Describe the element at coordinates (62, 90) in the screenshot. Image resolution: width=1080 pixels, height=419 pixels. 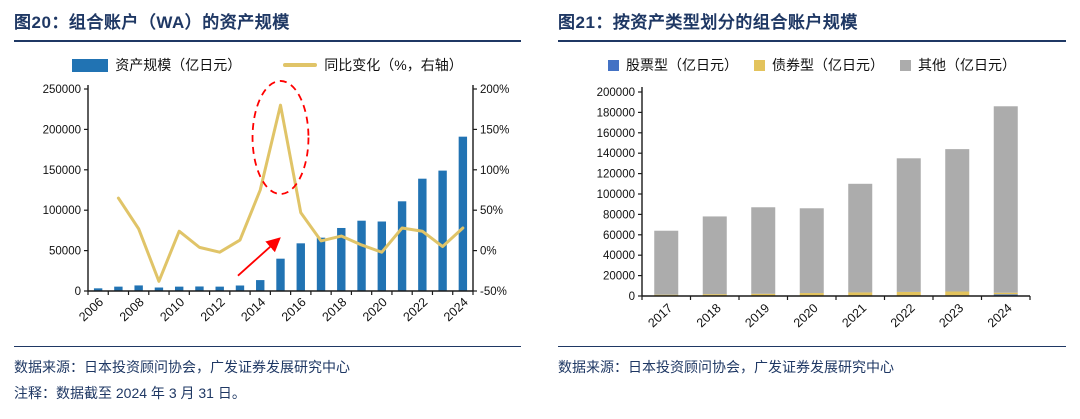
I see `svg-text: 250000` at that location.